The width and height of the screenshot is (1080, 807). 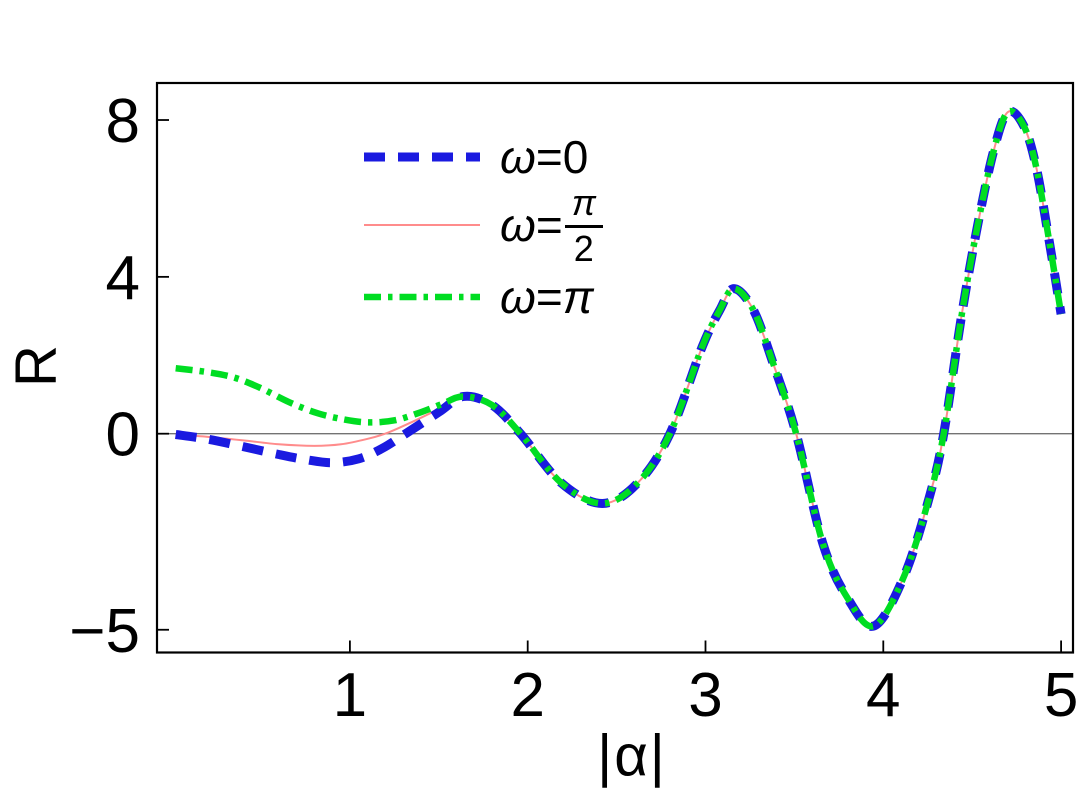 I want to click on y-tick-label: −5, so click(x=104, y=631).